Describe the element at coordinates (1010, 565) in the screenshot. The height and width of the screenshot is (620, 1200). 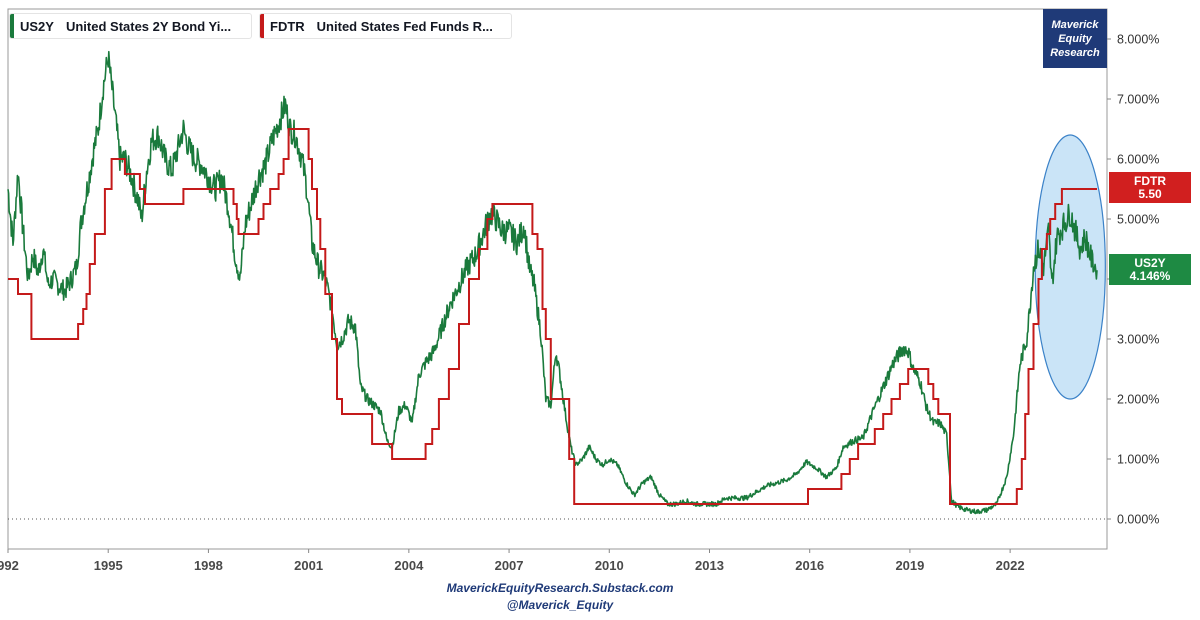
I see `x-tick-label: 2022` at that location.